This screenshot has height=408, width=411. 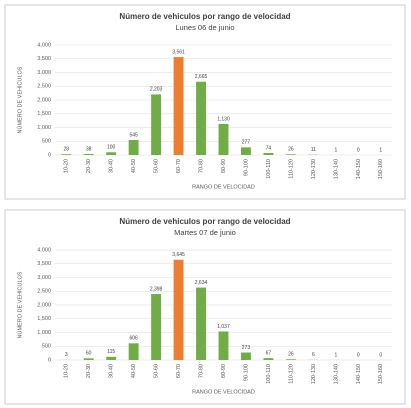 What do you see at coordinates (269, 353) in the screenshot?
I see `value-label: 67` at bounding box center [269, 353].